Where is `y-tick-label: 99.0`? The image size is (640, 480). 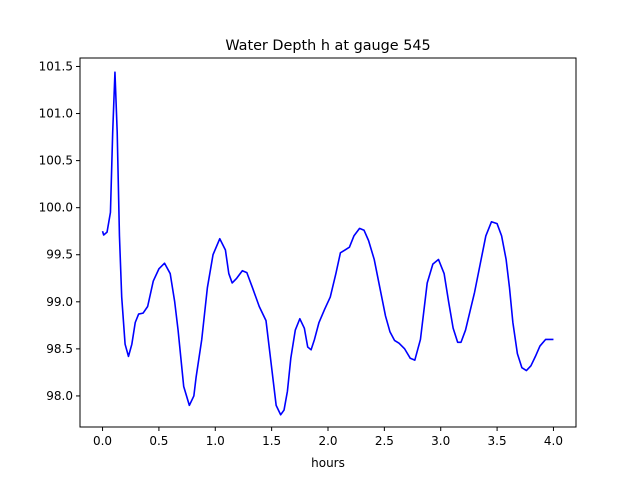 y-tick-label: 99.0 is located at coordinates (59, 302).